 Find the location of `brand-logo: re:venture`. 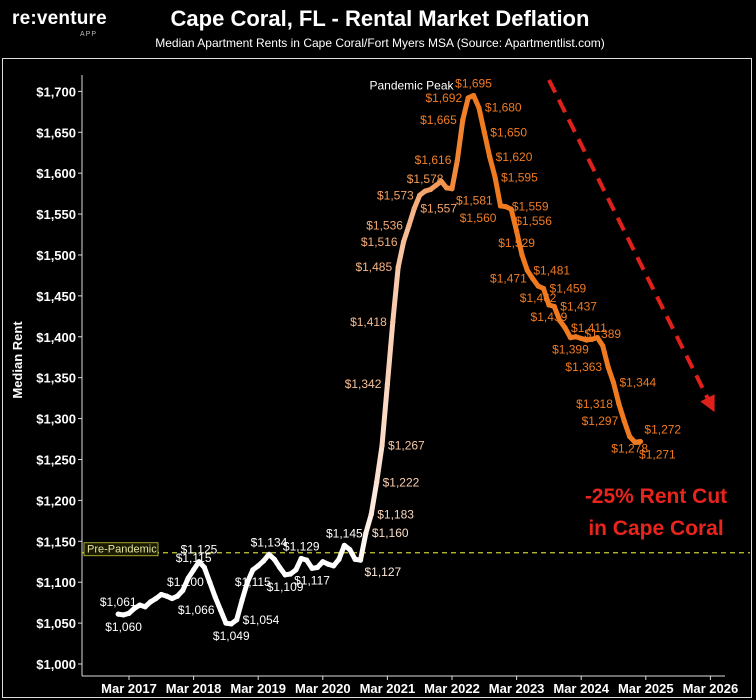

brand-logo: re:venture is located at coordinates (59, 18).